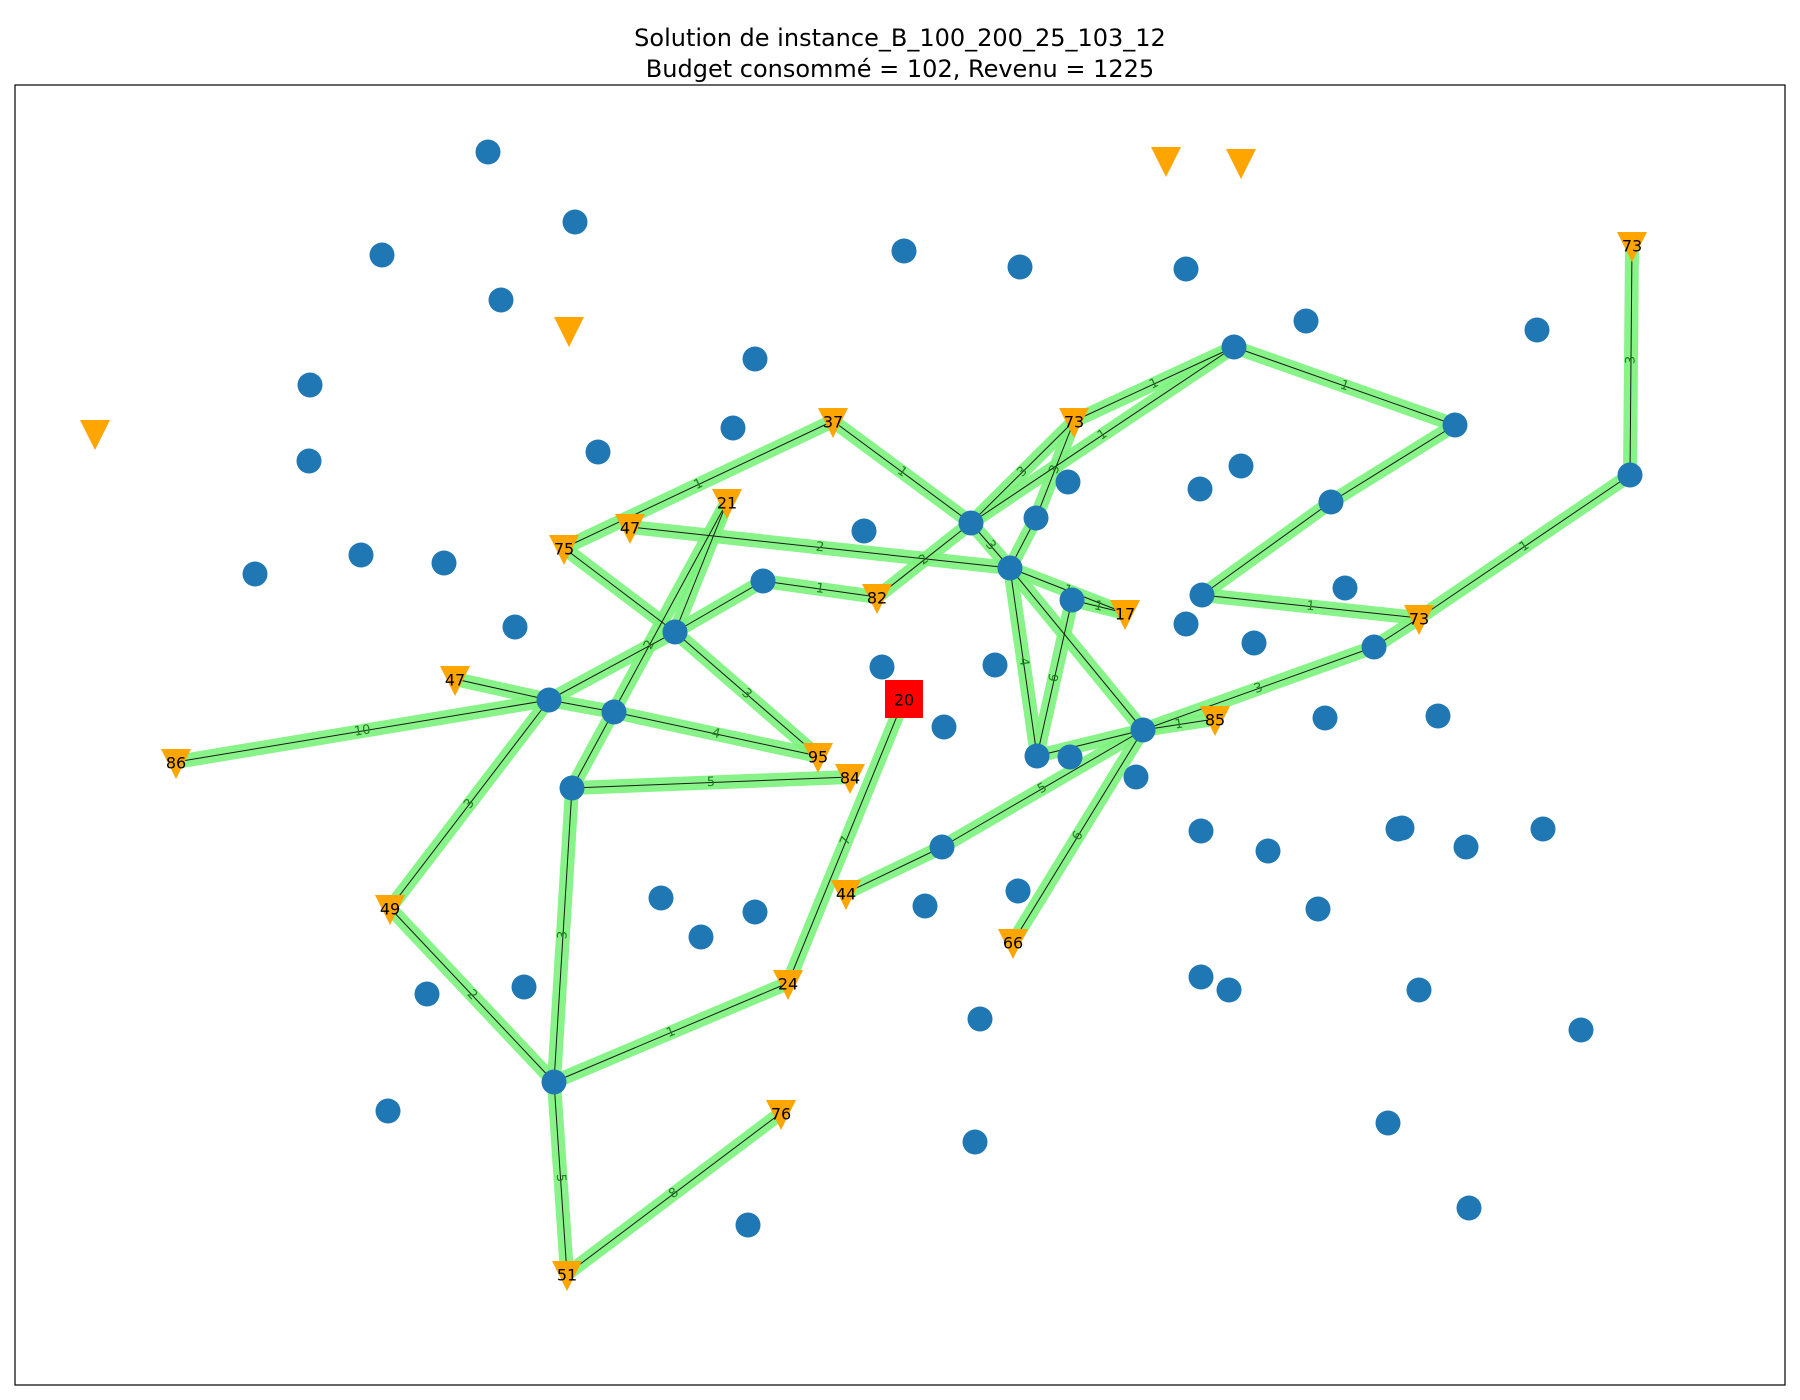 This screenshot has width=1800, height=1400. What do you see at coordinates (1202, 595) in the screenshot?
I see `steiner-node-n_c5` at bounding box center [1202, 595].